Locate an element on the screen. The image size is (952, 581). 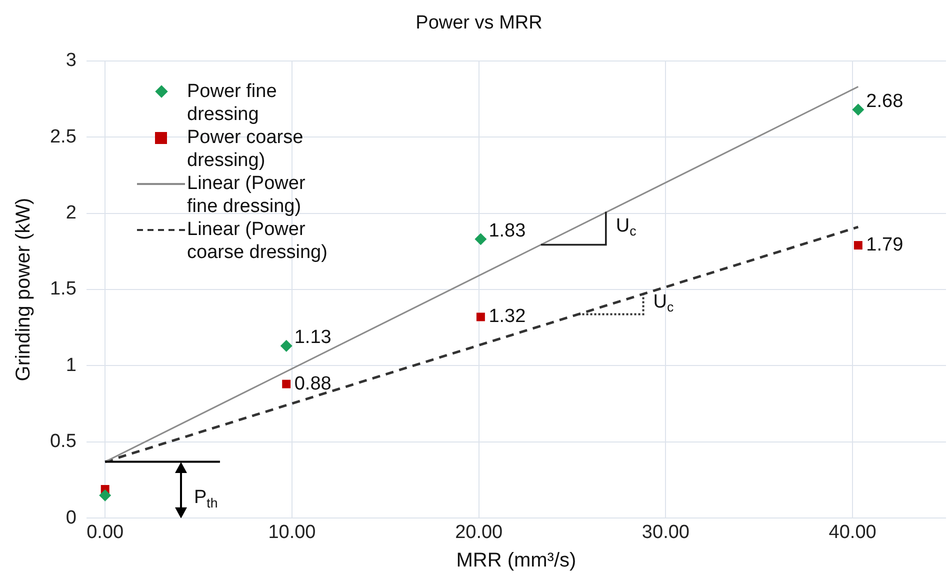
legend-label: Linear (Power coarse dressing) is located at coordinates (257, 241).